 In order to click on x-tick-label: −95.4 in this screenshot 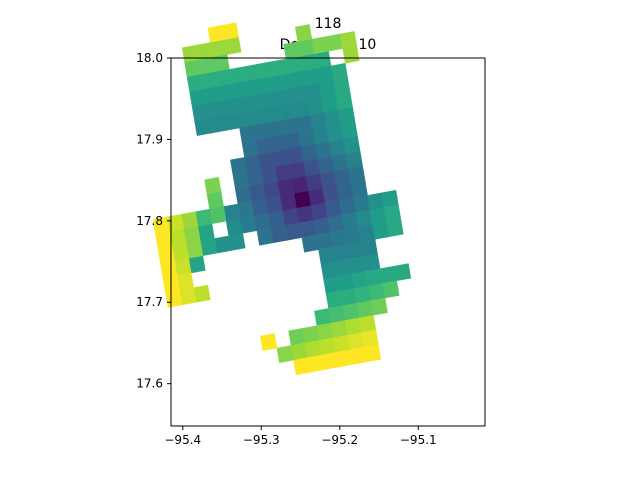, I will do `click(182, 440)`.